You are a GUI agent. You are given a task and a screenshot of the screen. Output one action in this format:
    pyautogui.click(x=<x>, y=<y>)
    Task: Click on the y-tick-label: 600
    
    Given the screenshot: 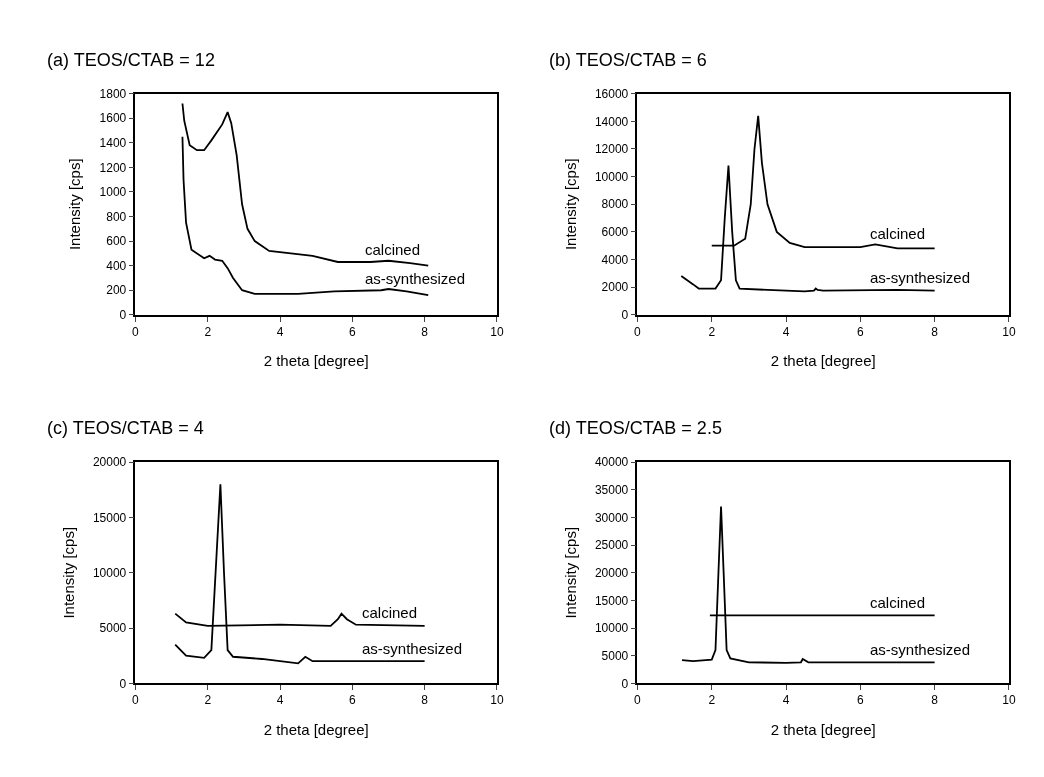 What is the action you would take?
    pyautogui.click(x=116, y=241)
    